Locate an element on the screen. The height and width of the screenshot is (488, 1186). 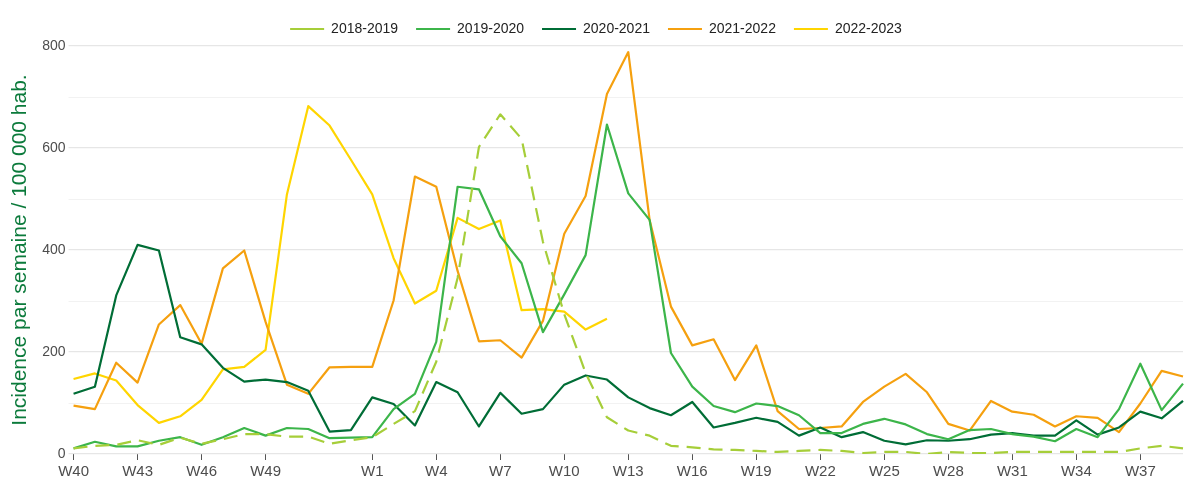
y-tick-label: 800 is located at coordinates (54, 44).